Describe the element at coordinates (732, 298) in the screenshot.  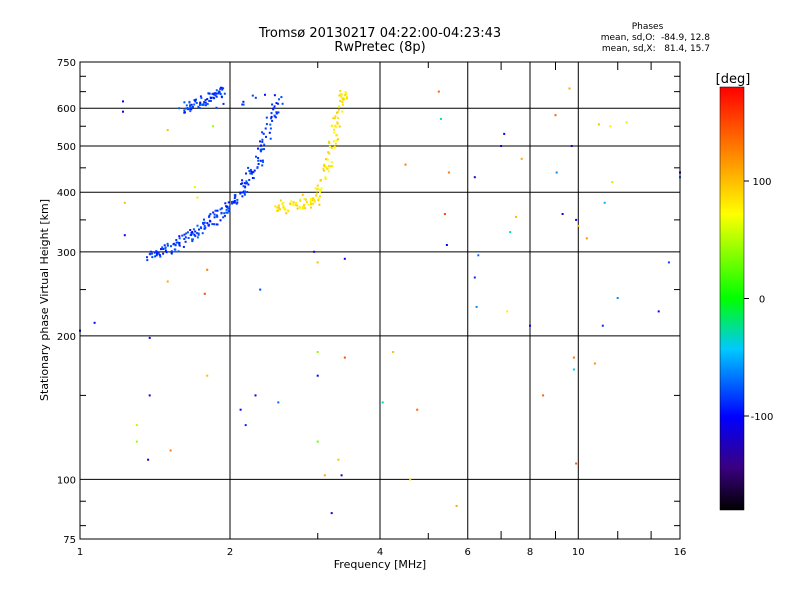
I see `colorbar` at that location.